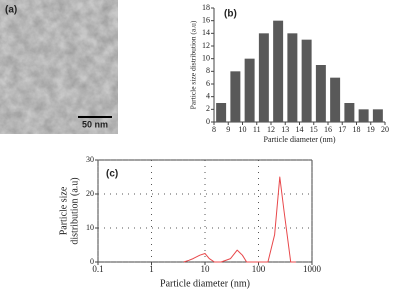 The image size is (393, 292). I want to click on x-tick-label: 9, so click(228, 129).